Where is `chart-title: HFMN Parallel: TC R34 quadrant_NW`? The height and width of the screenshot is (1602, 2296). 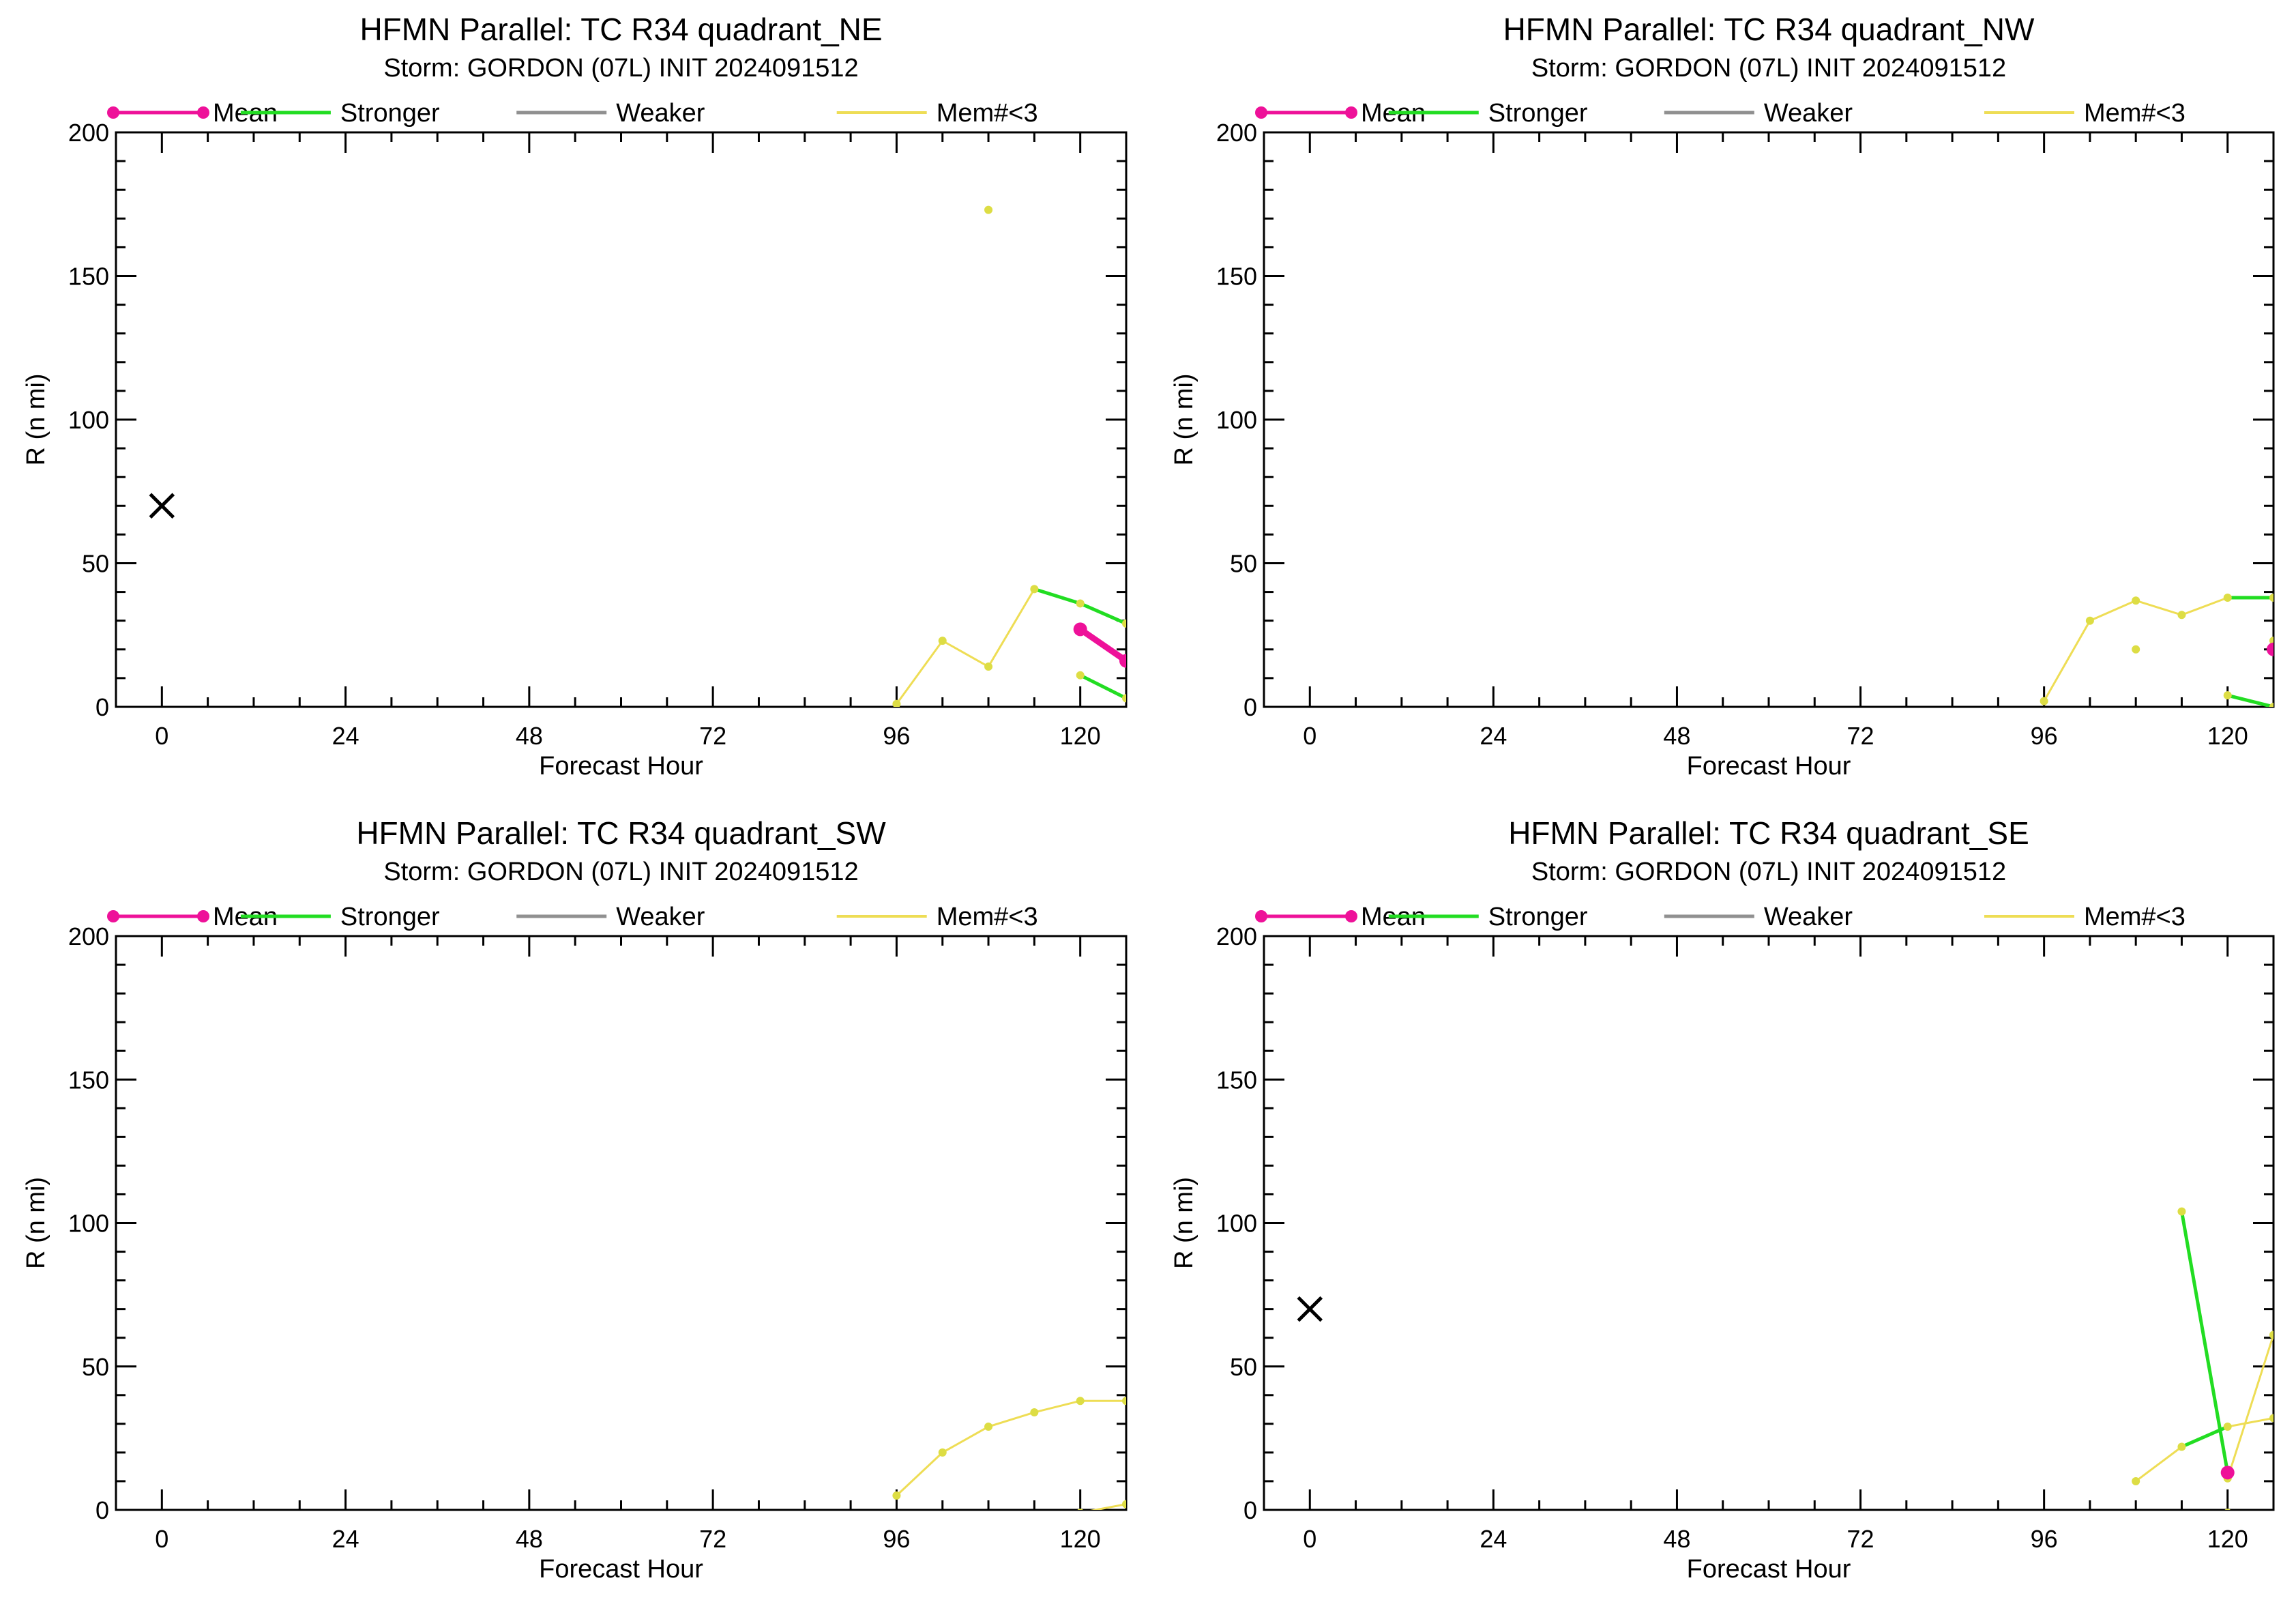 chart-title: HFMN Parallel: TC R34 quadrant_NW is located at coordinates (1769, 29).